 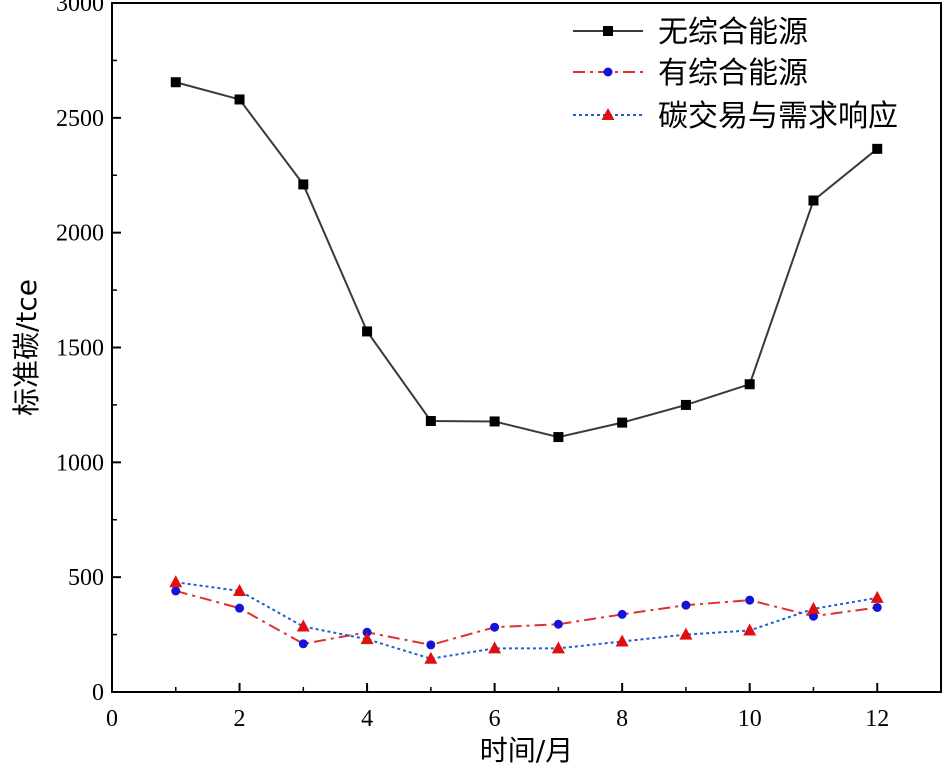 What do you see at coordinates (526, 750) in the screenshot?
I see `x-axis-title: 时间/月` at bounding box center [526, 750].